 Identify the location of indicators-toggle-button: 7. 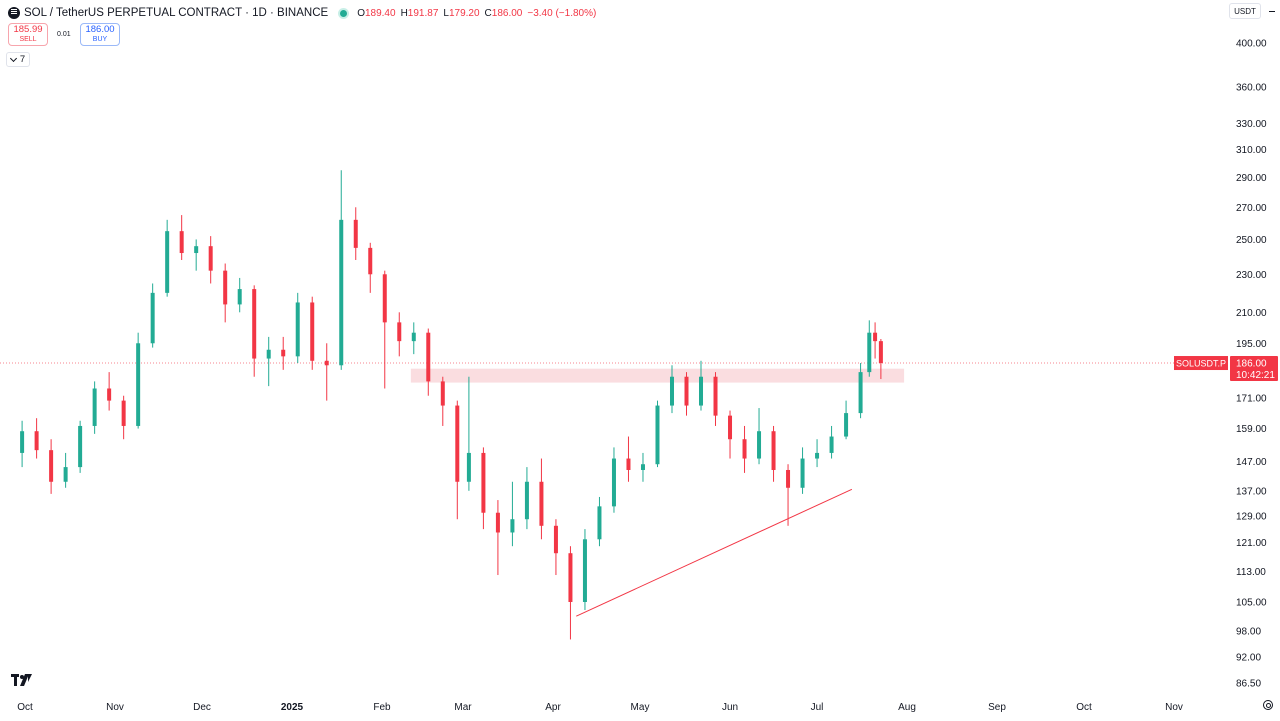
(18, 59).